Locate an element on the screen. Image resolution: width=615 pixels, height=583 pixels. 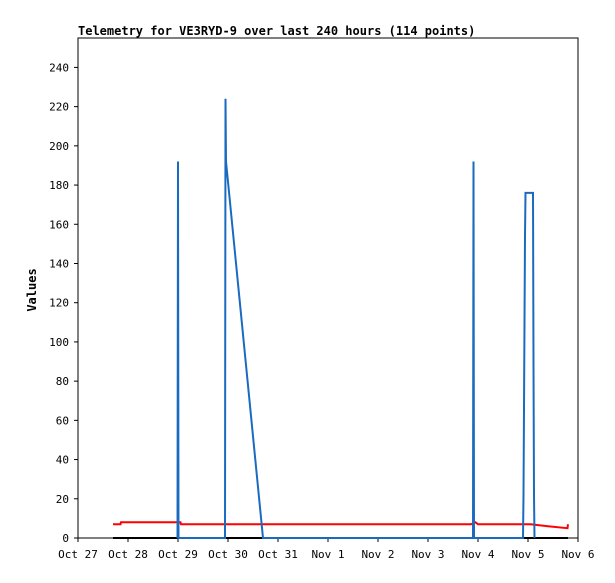
y-tick-label: 200 is located at coordinates (59, 146).